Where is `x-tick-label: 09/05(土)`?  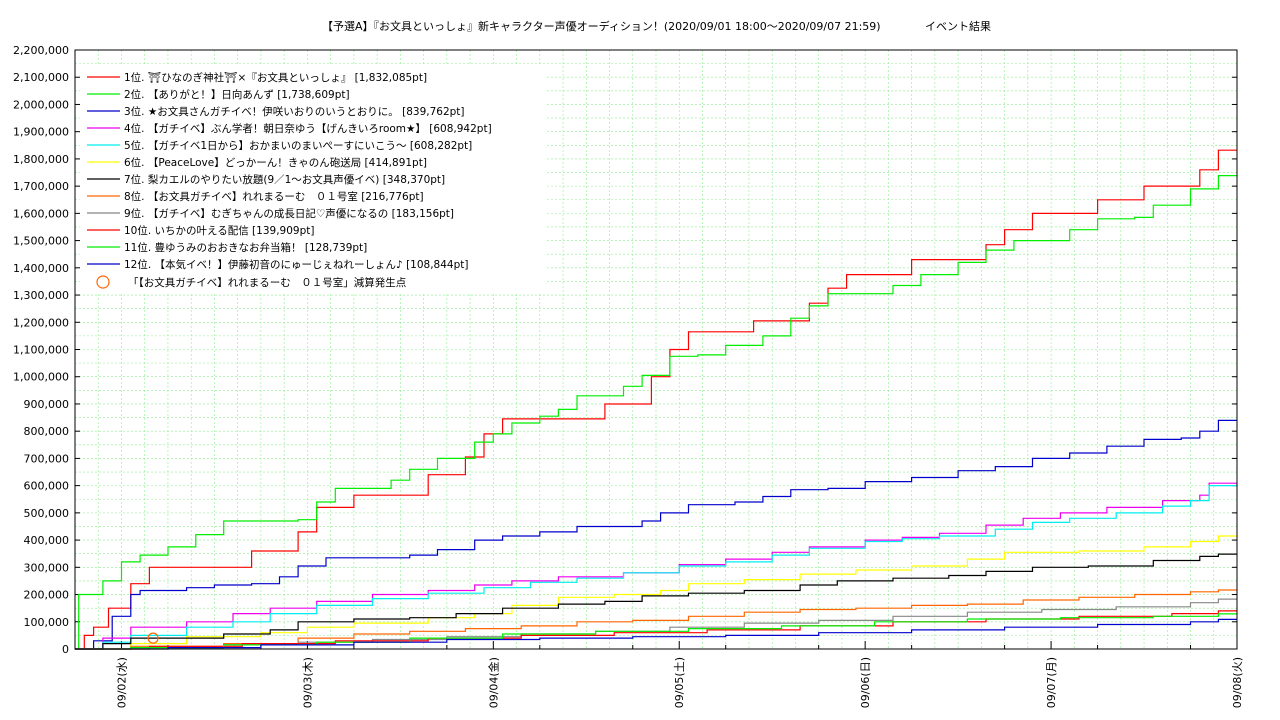 x-tick-label: 09/05(土) is located at coordinates (679, 682).